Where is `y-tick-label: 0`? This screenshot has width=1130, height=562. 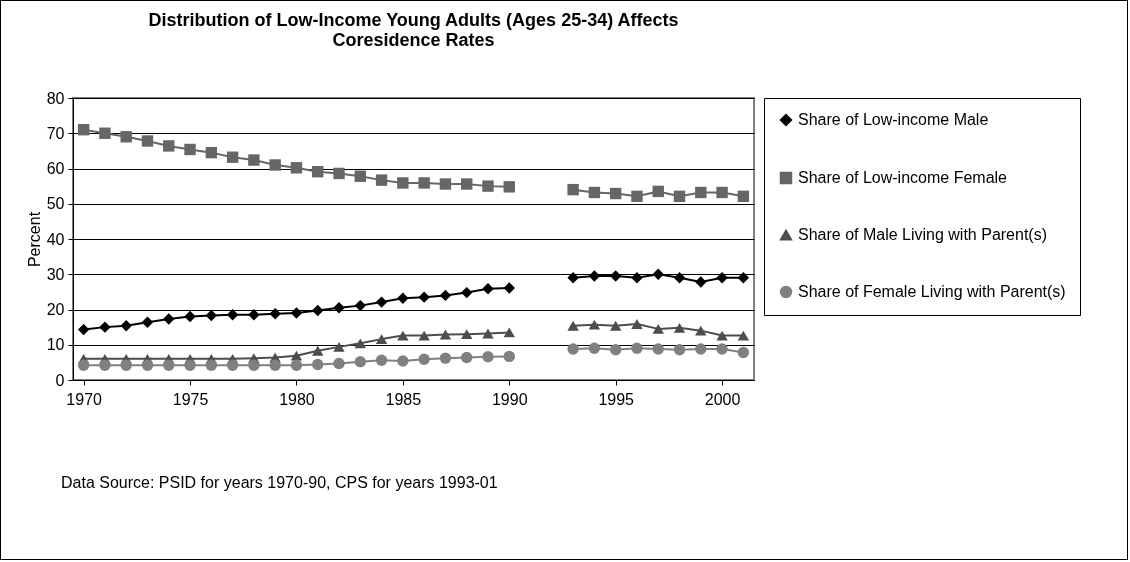
y-tick-label: 0 is located at coordinates (60, 380).